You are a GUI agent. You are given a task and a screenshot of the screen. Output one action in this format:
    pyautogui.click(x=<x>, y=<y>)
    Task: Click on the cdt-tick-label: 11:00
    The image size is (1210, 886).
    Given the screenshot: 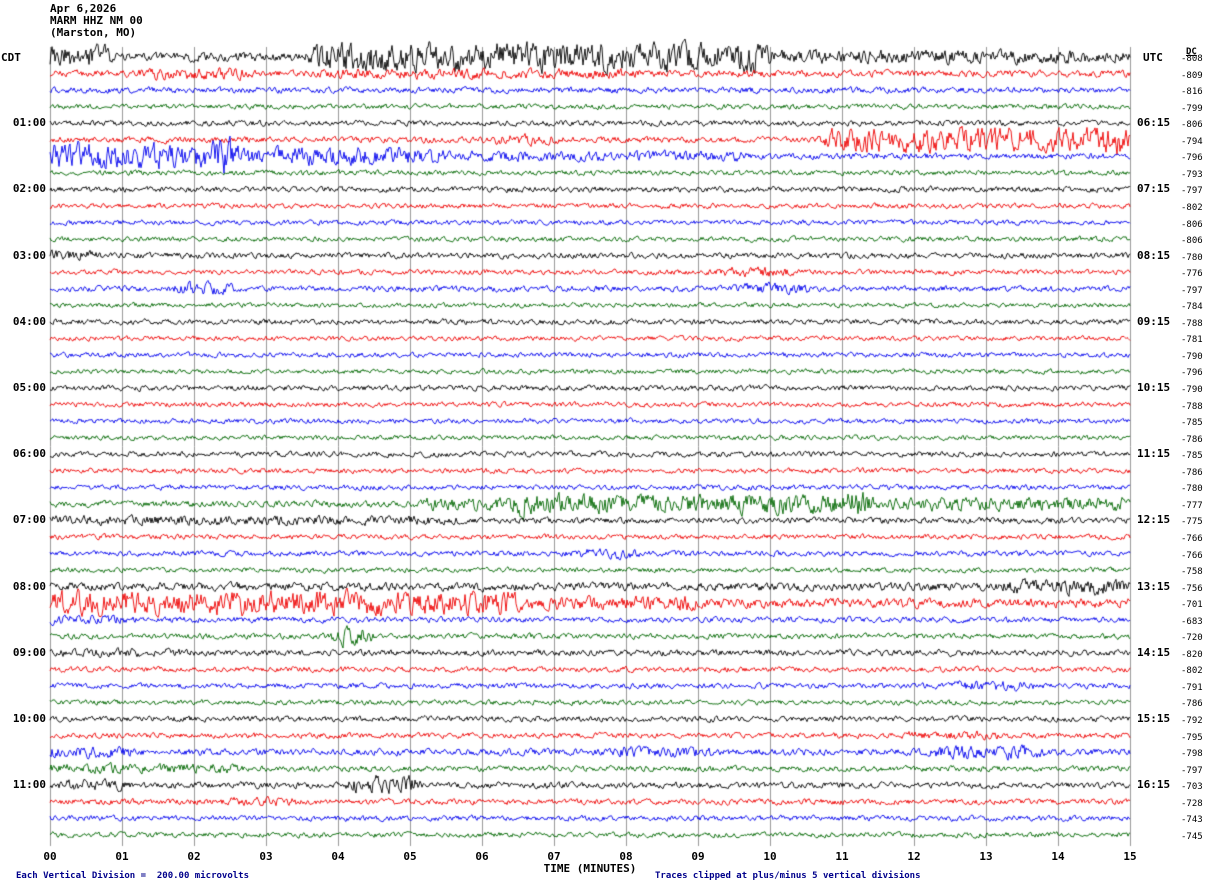 What is the action you would take?
    pyautogui.click(x=29, y=785)
    